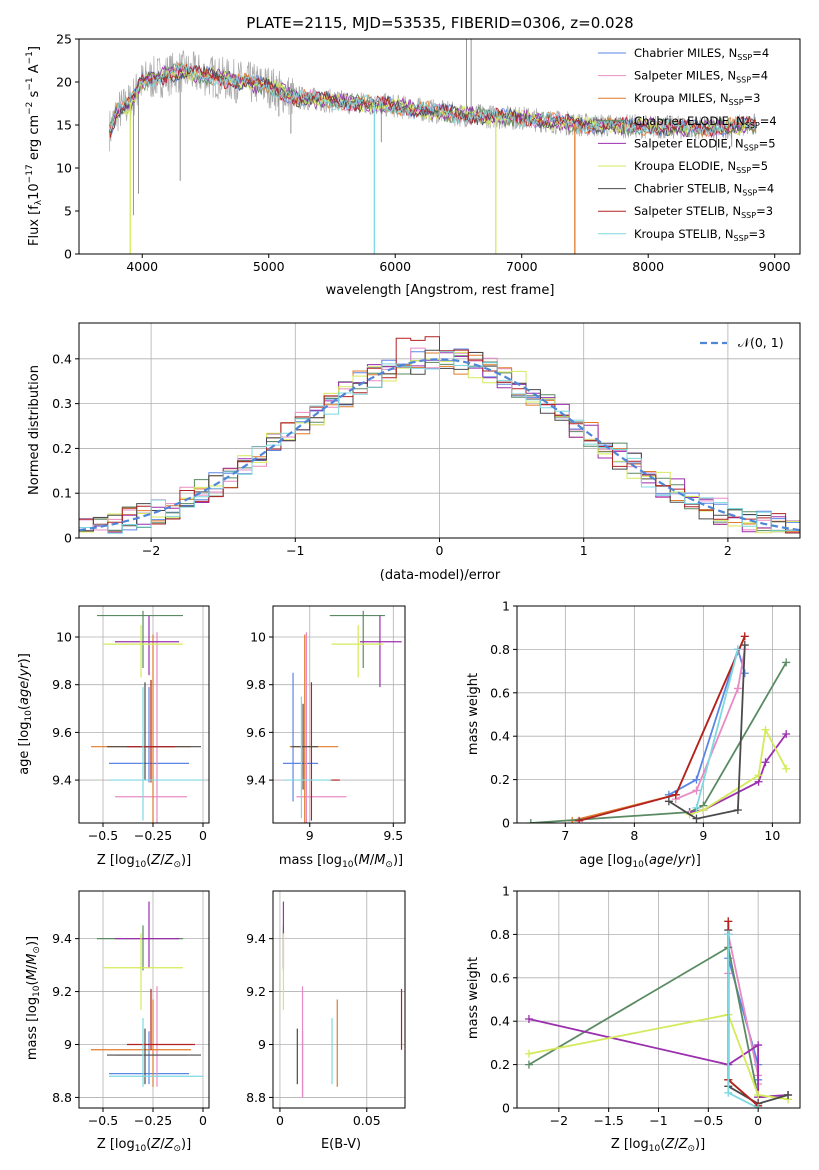 The height and width of the screenshot is (1170, 819). Describe the element at coordinates (704, 190) in the screenshot. I see `legend-label: Chabrier STELIB, NSSP=4` at that location.